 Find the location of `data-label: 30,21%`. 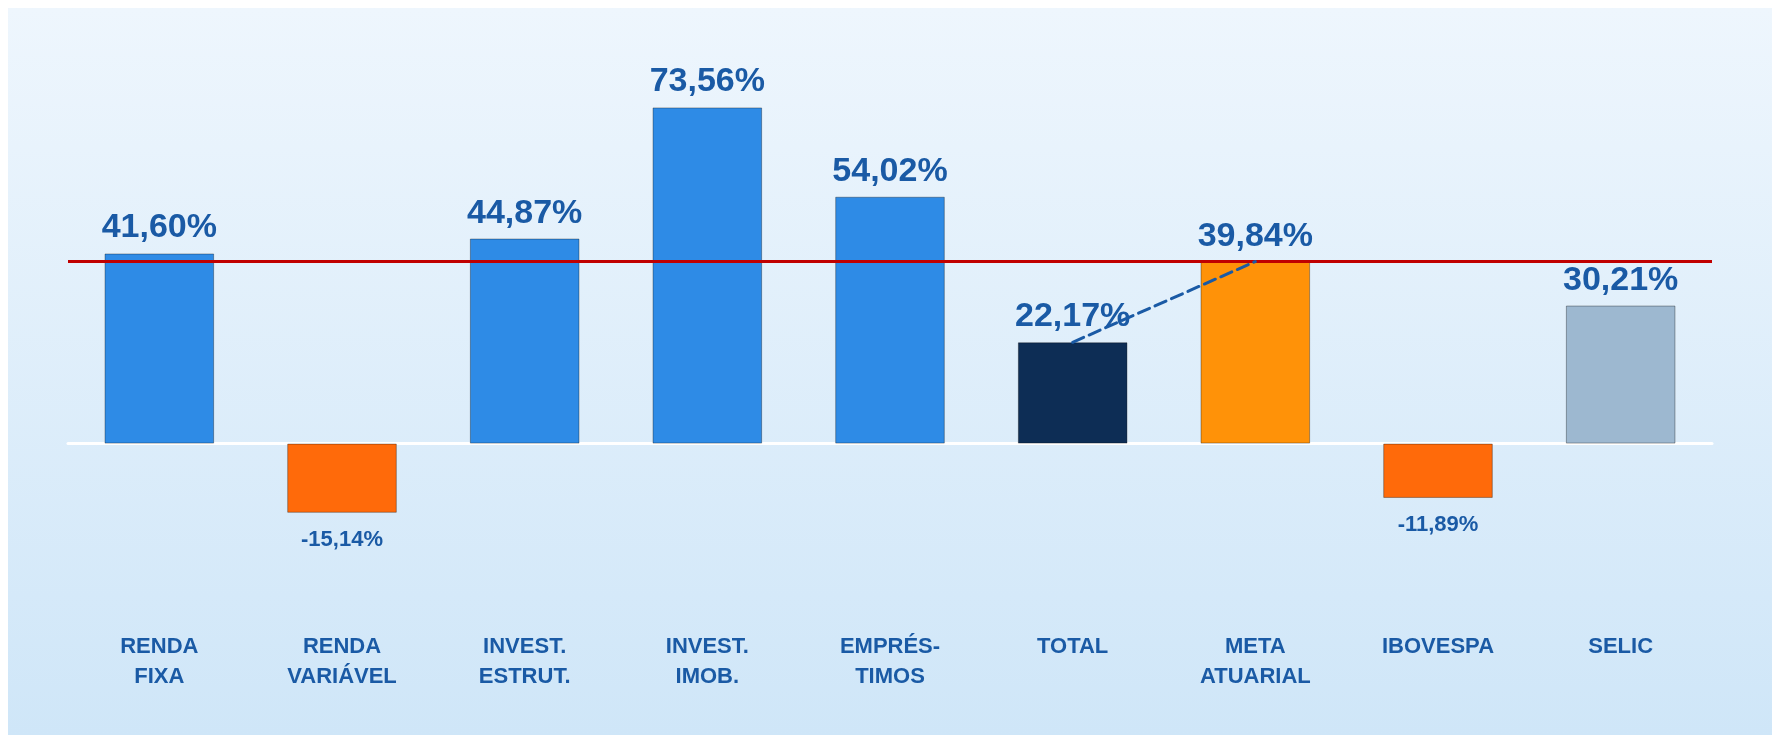

data-label: 30,21% is located at coordinates (1621, 277).